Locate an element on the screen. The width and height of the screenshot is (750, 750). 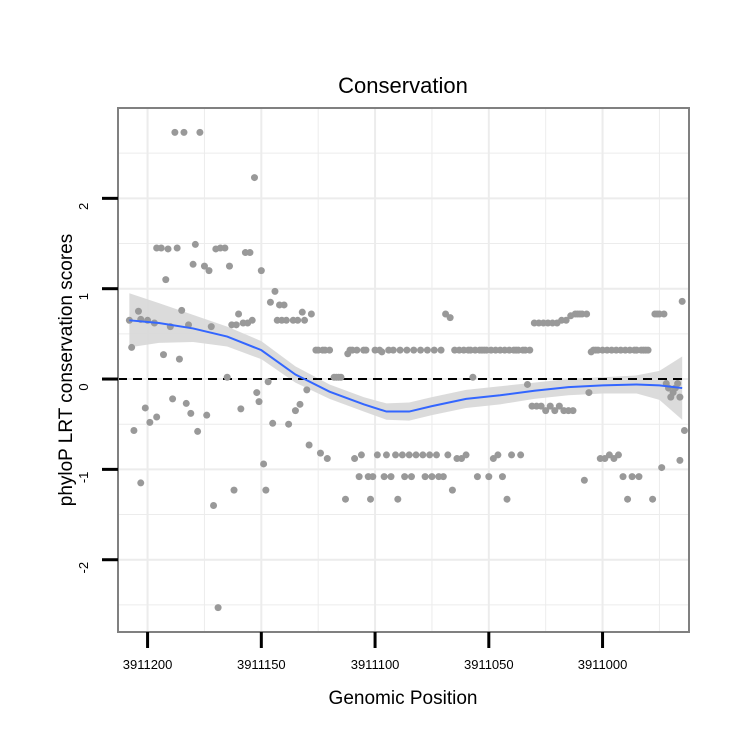
y-tick-label: 2 is located at coordinates (83, 206).